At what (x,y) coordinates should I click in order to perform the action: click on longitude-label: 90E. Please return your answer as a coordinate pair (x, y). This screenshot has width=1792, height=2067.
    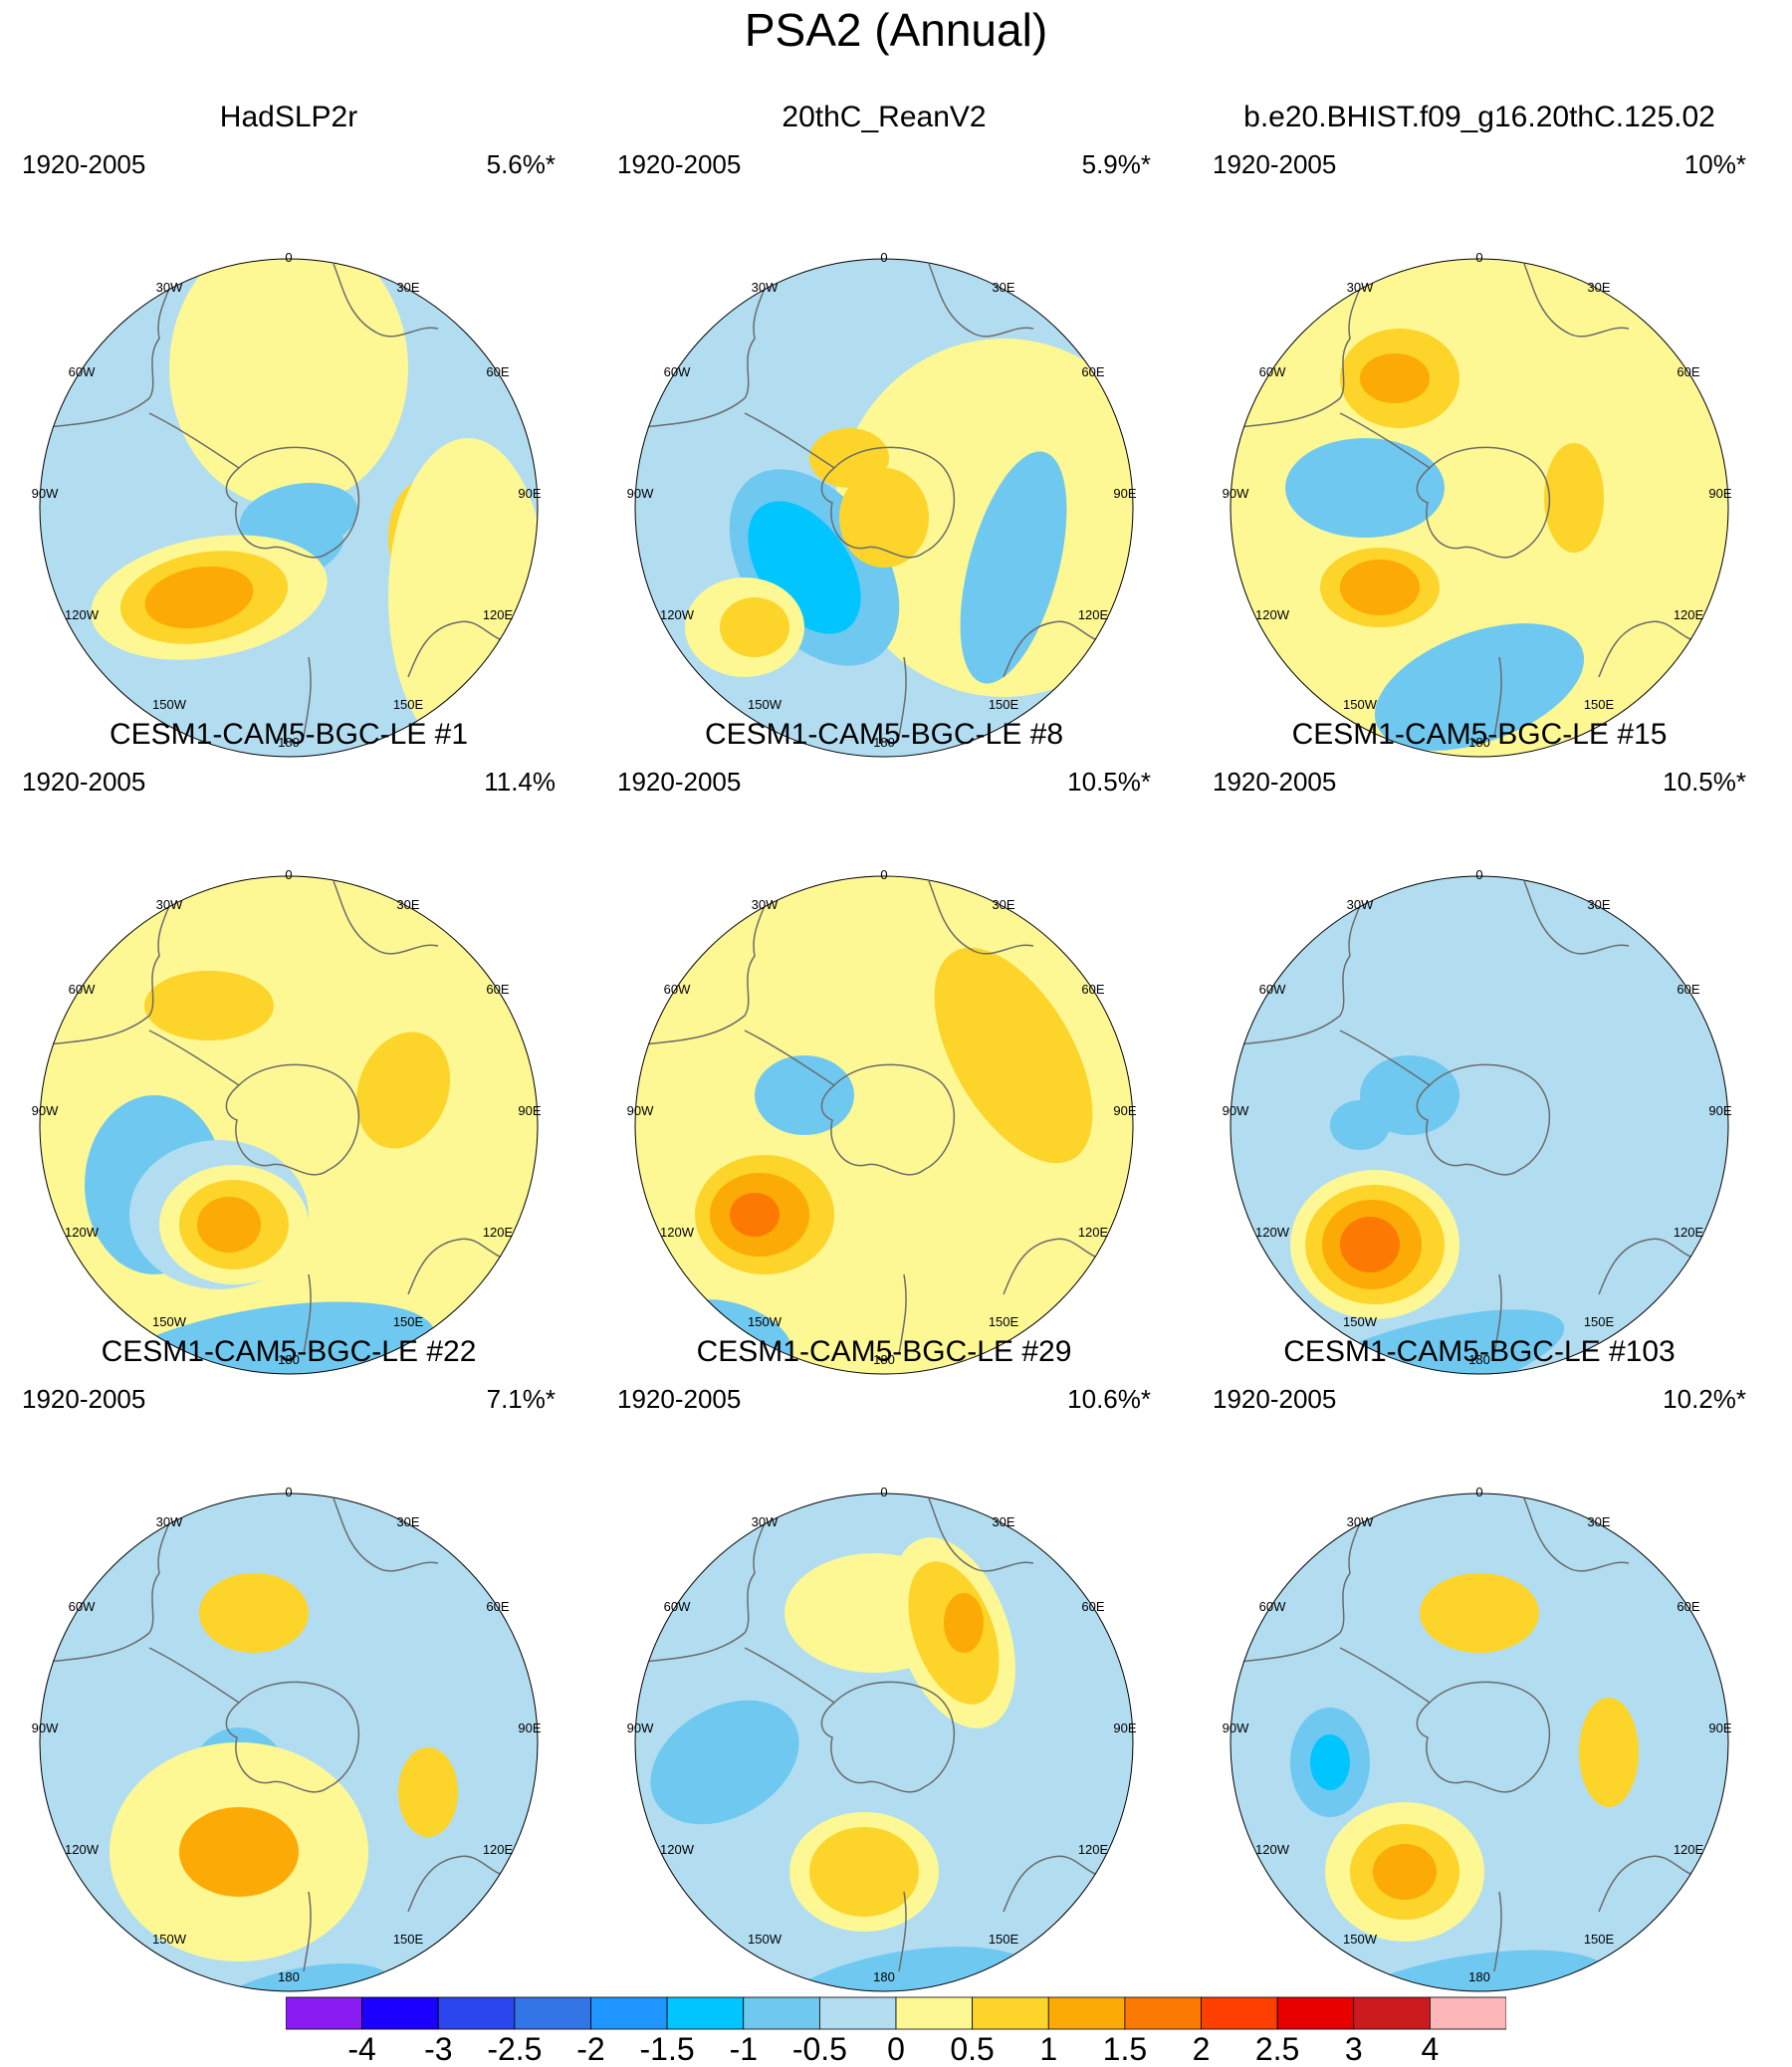
    Looking at the image, I should click on (1125, 493).